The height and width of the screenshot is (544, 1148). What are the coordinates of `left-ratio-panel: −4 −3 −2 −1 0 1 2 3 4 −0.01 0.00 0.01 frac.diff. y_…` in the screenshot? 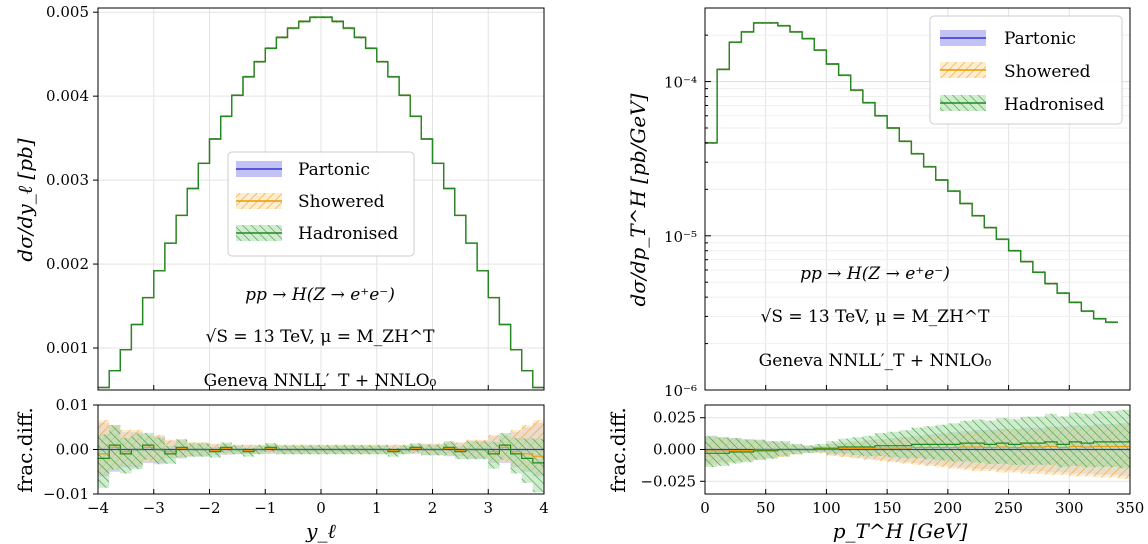 It's located at (281, 469).